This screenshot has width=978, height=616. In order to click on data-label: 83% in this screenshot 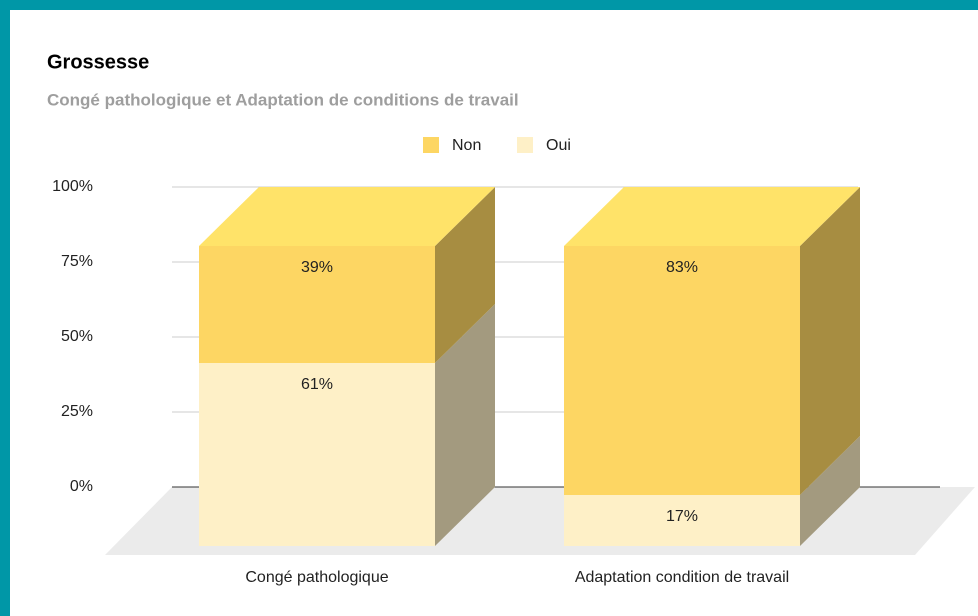, I will do `click(682, 267)`.